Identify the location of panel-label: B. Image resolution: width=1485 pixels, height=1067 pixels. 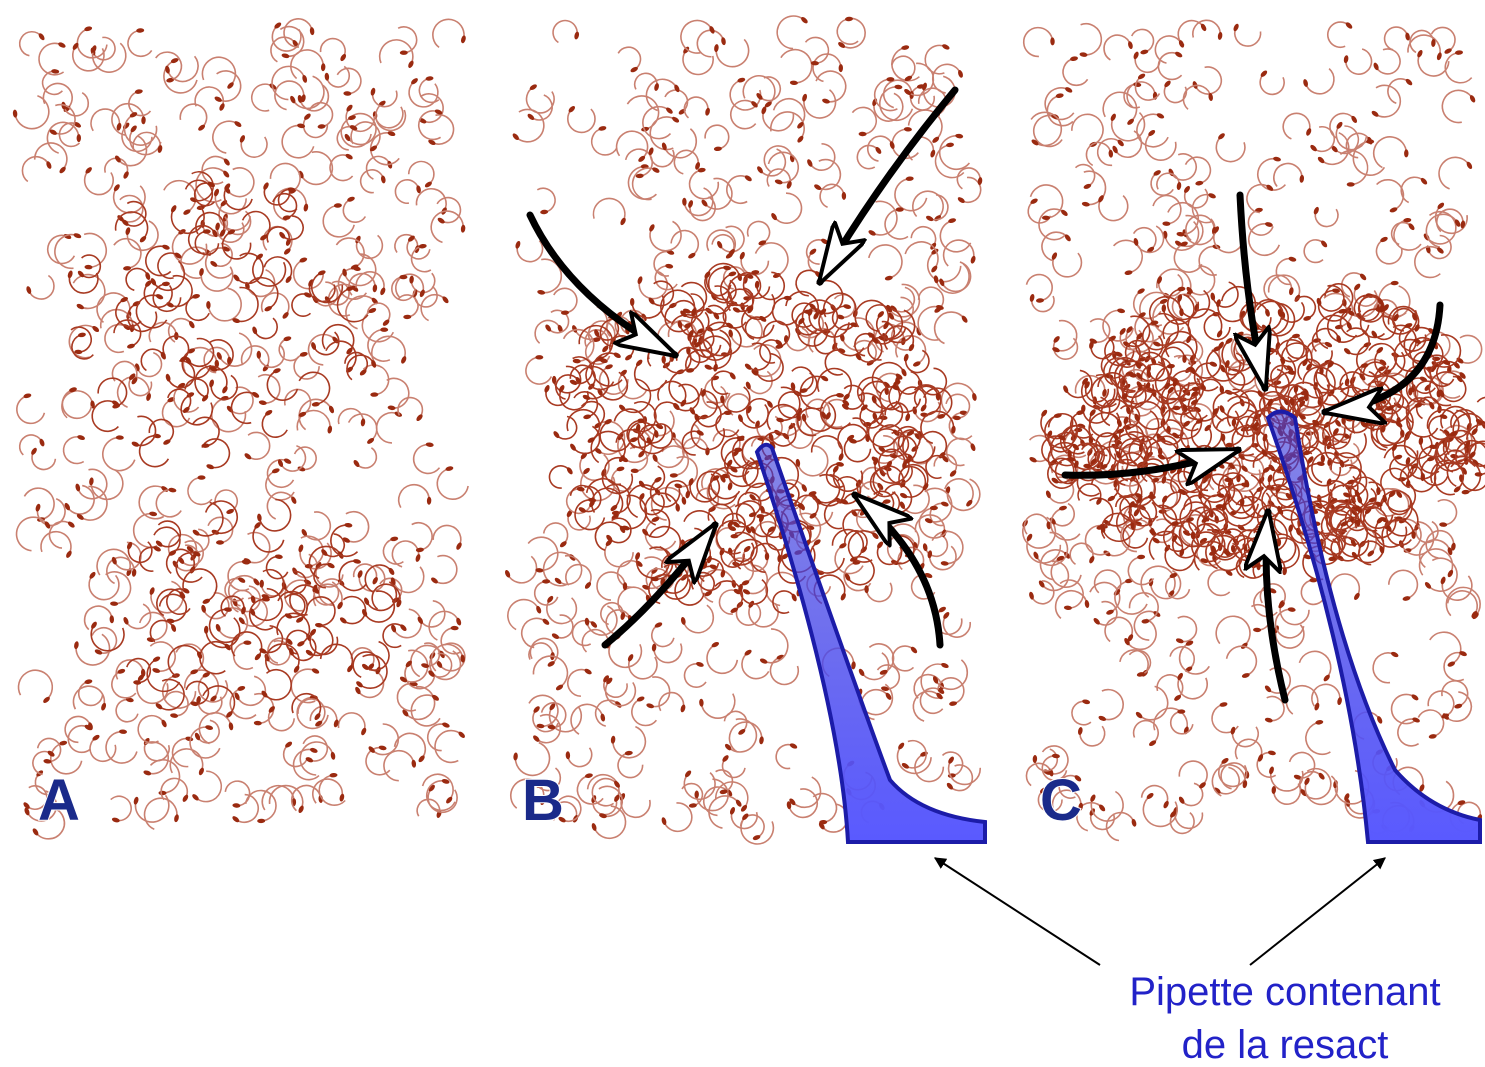
(543, 800).